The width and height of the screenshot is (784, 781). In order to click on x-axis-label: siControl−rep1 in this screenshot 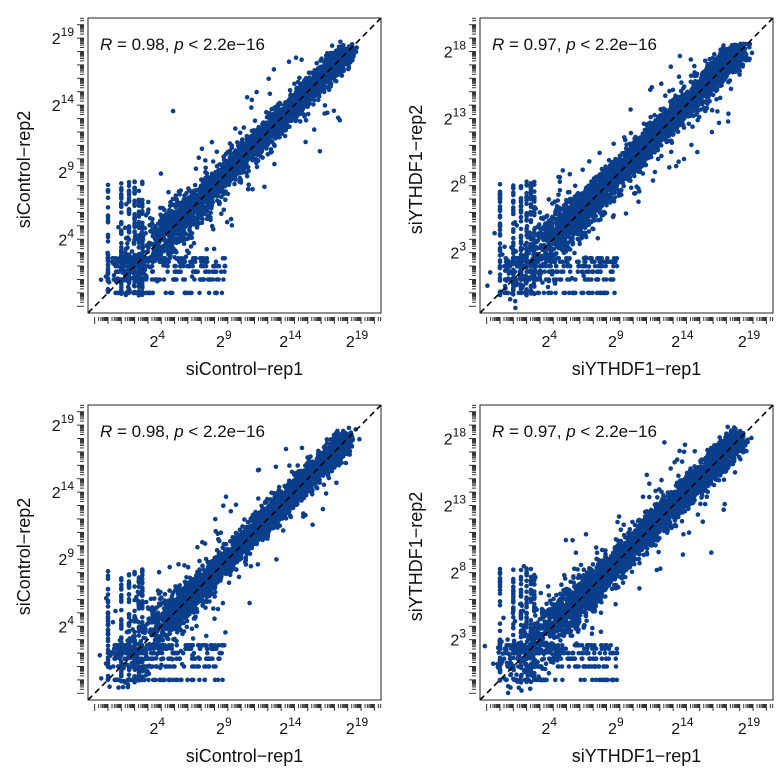, I will do `click(245, 369)`.